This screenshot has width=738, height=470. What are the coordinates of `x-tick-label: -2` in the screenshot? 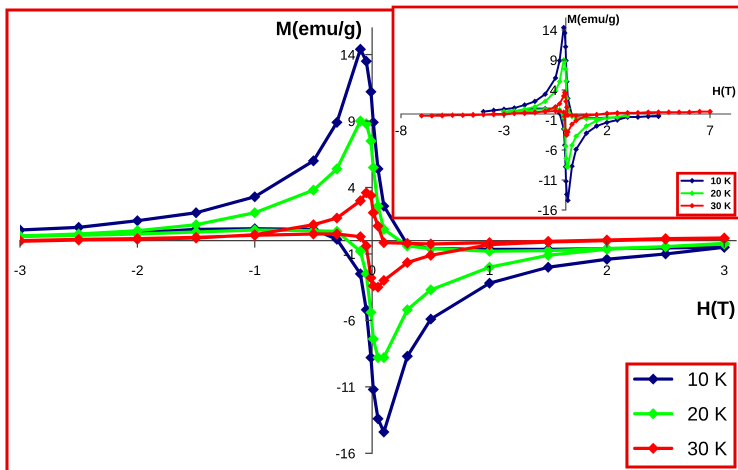 It's located at (137, 270).